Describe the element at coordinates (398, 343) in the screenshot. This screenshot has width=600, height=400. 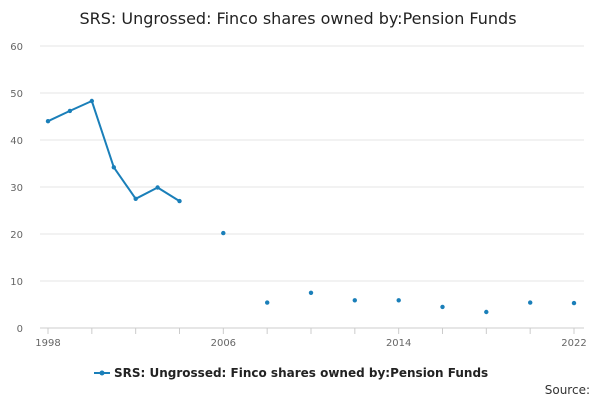
I see `x-tick-label: 2014` at that location.